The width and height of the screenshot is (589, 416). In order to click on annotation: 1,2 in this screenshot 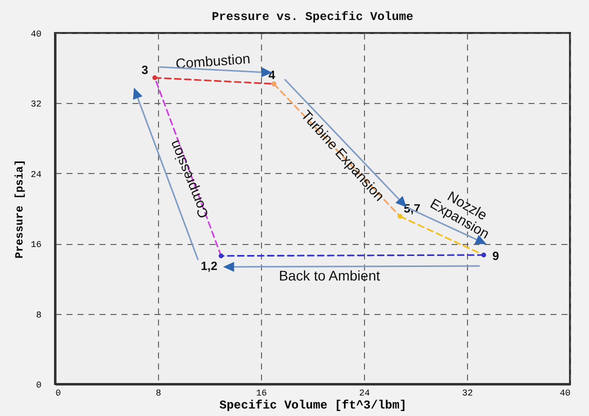, I will do `click(209, 265)`.